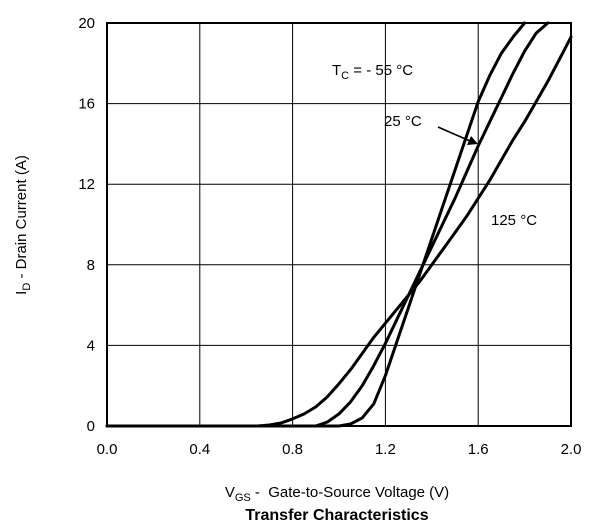 The width and height of the screenshot is (593, 527). What do you see at coordinates (86, 23) in the screenshot?
I see `y-tick-label: 20` at bounding box center [86, 23].